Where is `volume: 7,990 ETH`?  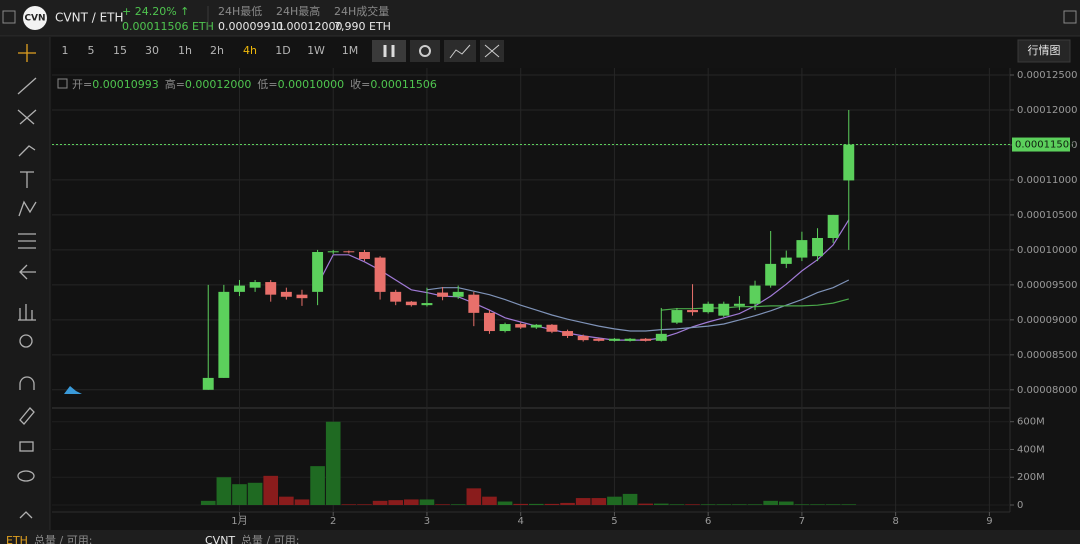
volume: 7,990 ETH is located at coordinates (362, 26).